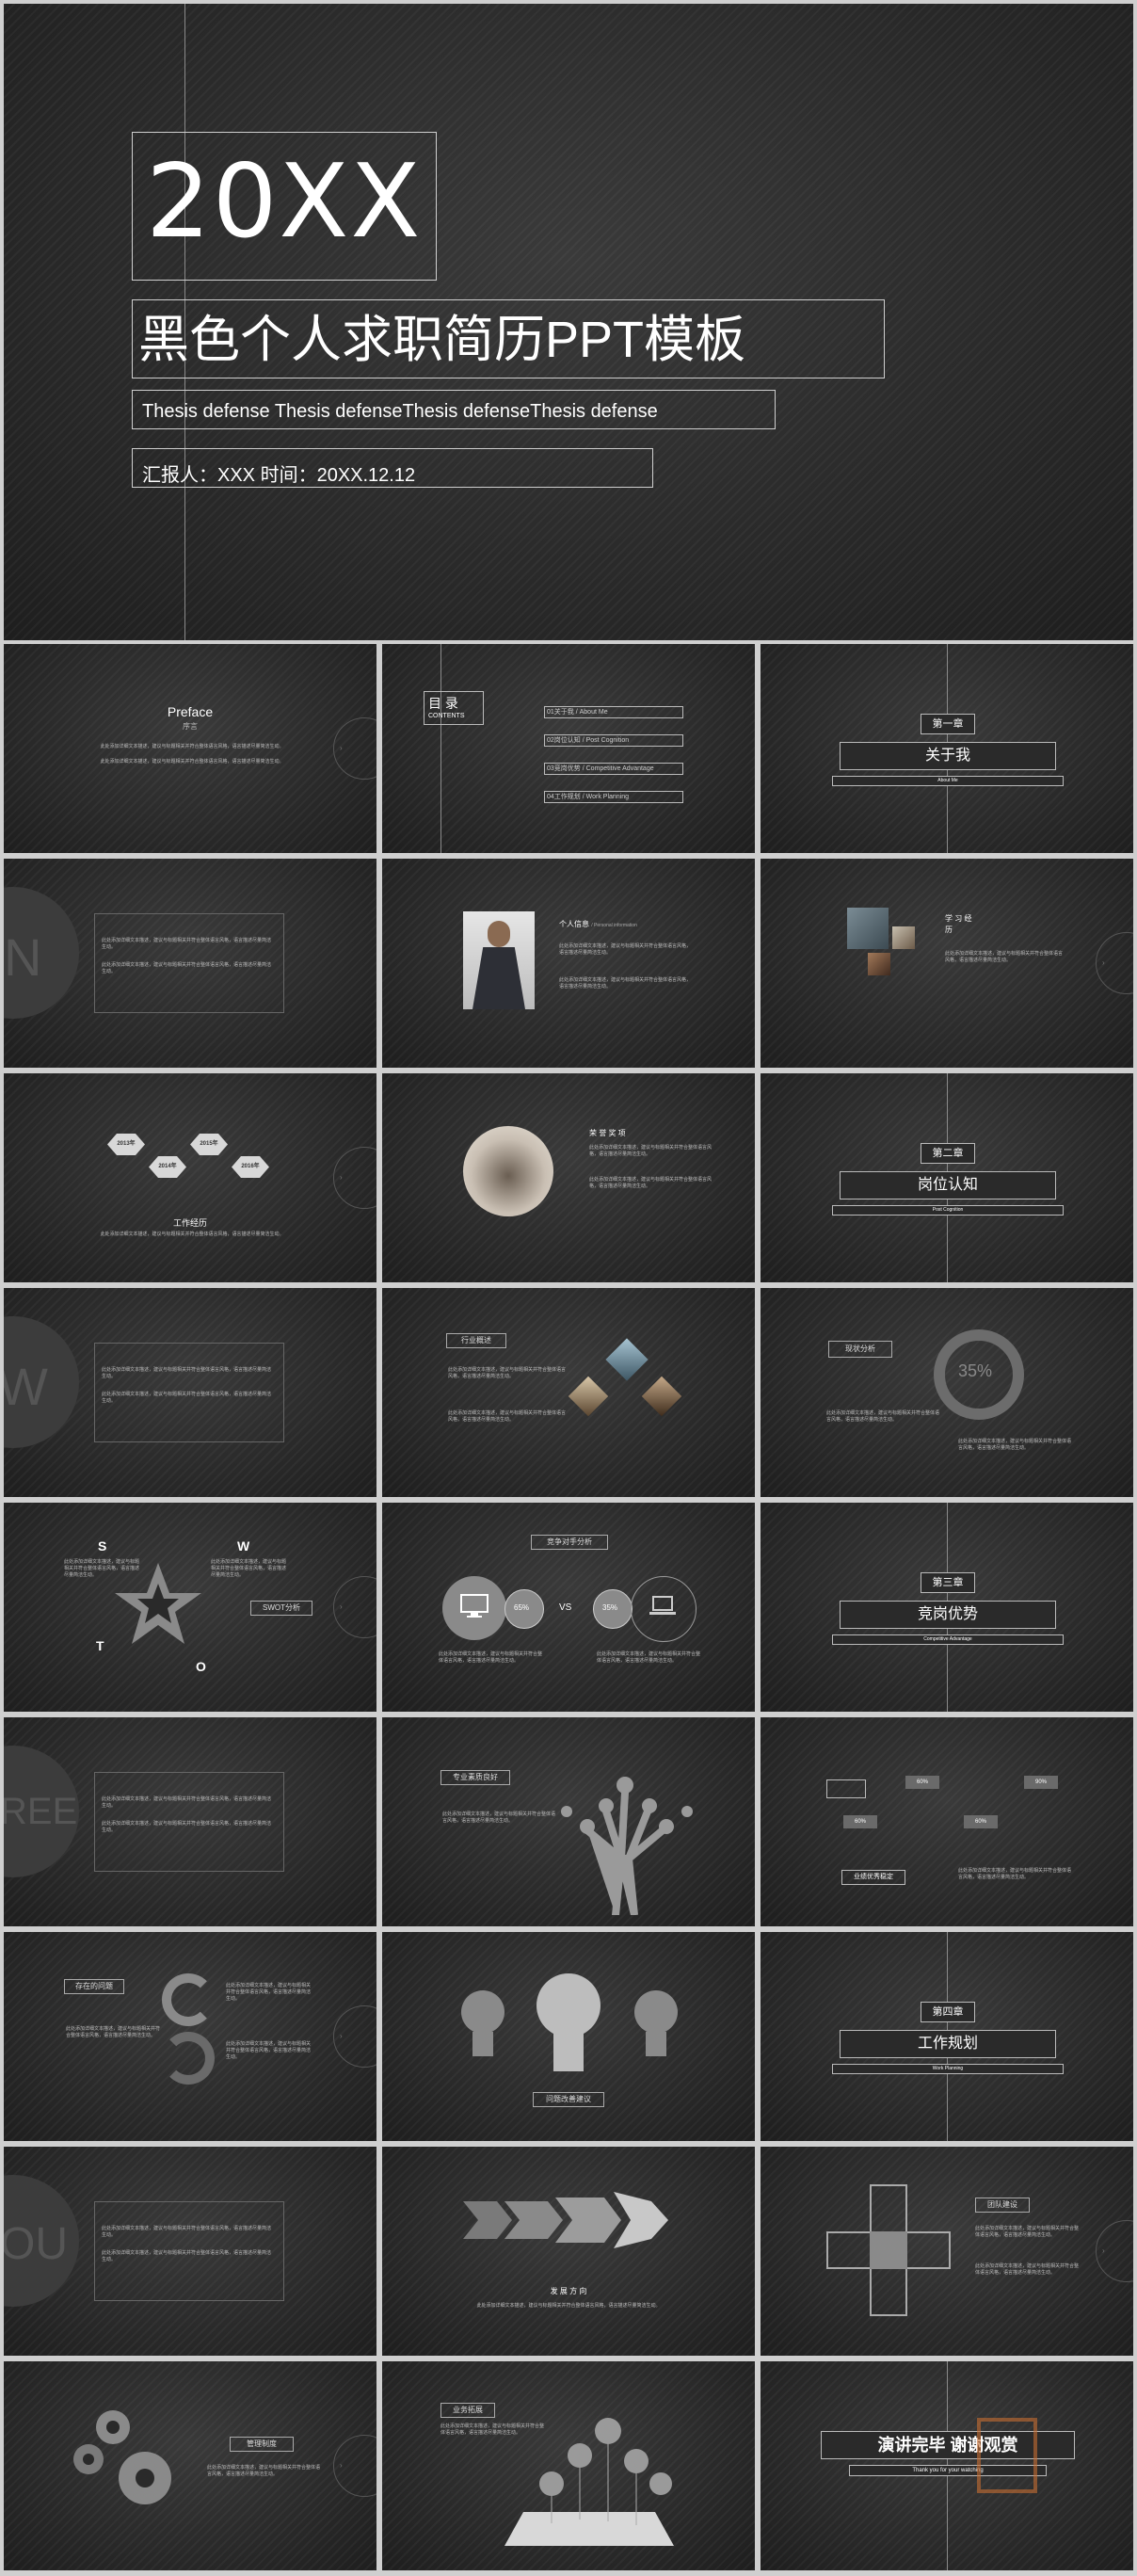 This screenshot has height=2576, width=1137. Describe the element at coordinates (23, 957) in the screenshot. I see `big-letter: N` at that location.